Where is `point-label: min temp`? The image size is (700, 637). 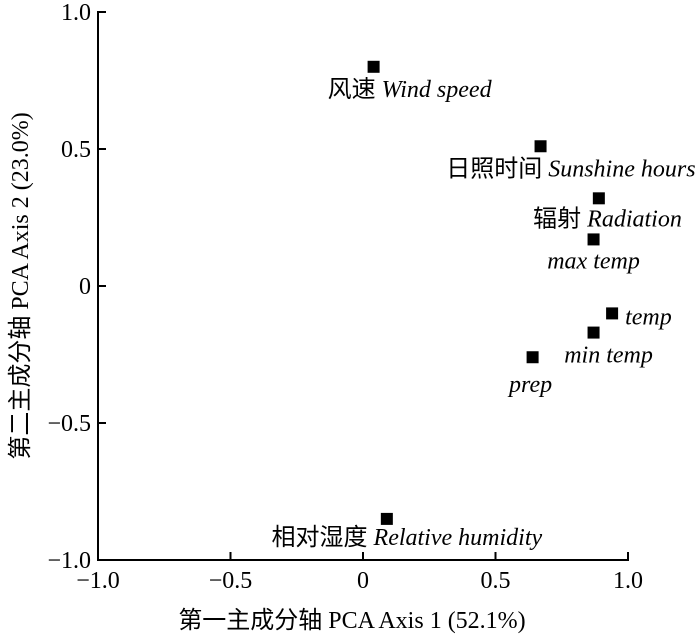 point-label: min temp is located at coordinates (608, 356).